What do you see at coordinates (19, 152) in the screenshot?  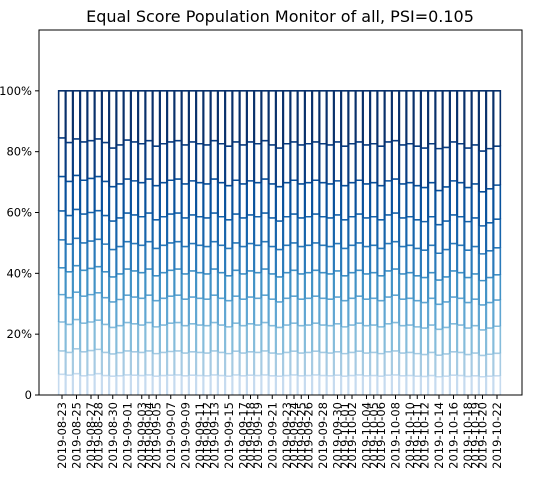 I see `y-tick-label: 80%` at bounding box center [19, 152].